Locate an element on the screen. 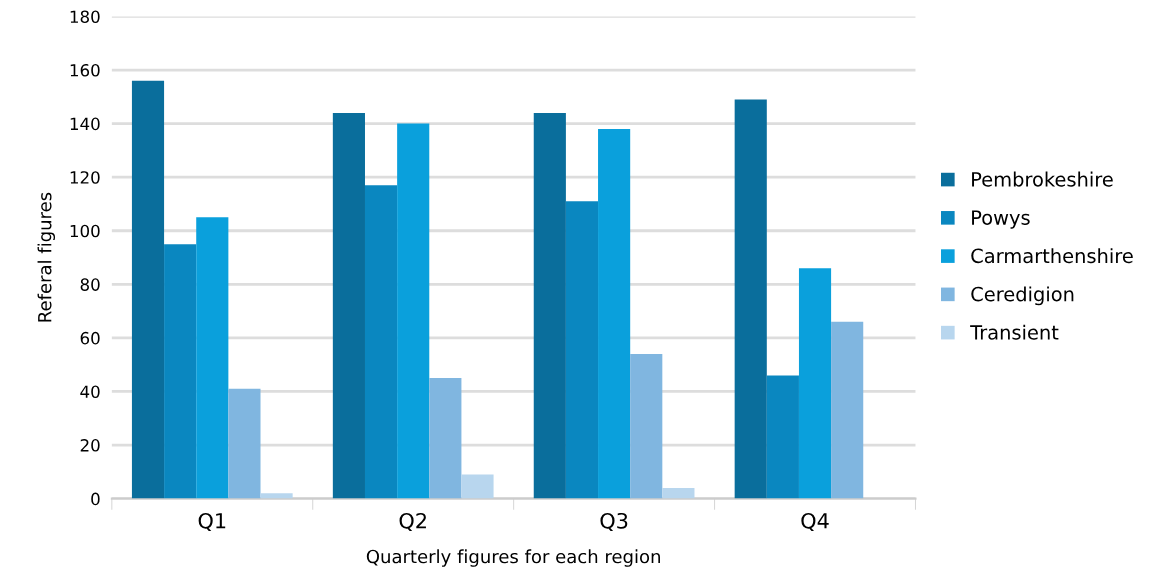  y-axis-title: Referal figures is located at coordinates (46, 257).